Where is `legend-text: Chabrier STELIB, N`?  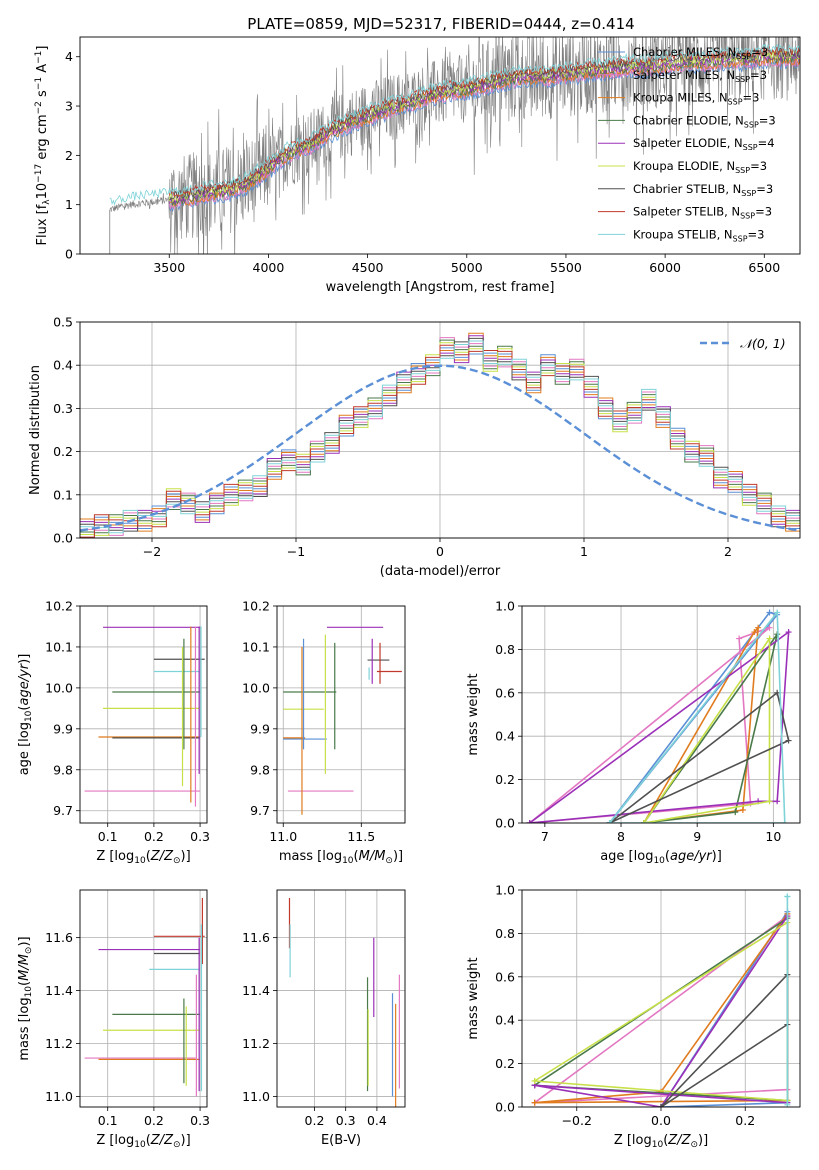
legend-text: Chabrier STELIB, N is located at coordinates (687, 189).